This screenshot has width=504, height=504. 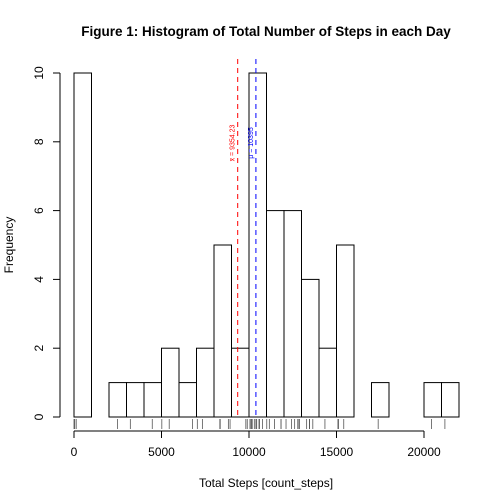 What do you see at coordinates (39, 348) in the screenshot?
I see `y-tick-label-1: 2` at bounding box center [39, 348].